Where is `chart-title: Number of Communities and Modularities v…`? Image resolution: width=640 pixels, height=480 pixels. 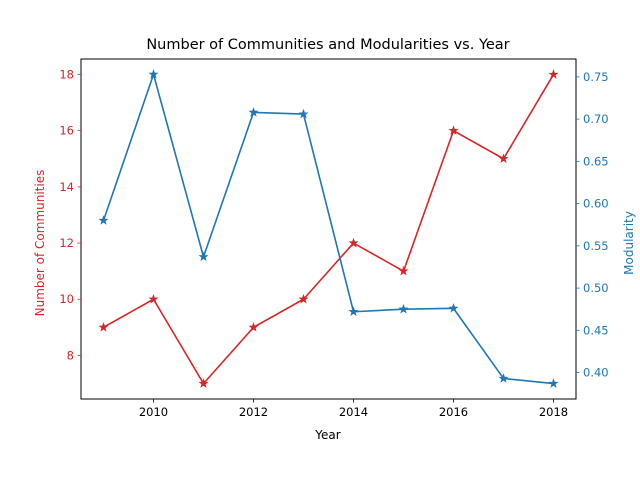
chart-title: Number of Communities and Modularities v… is located at coordinates (327, 45).